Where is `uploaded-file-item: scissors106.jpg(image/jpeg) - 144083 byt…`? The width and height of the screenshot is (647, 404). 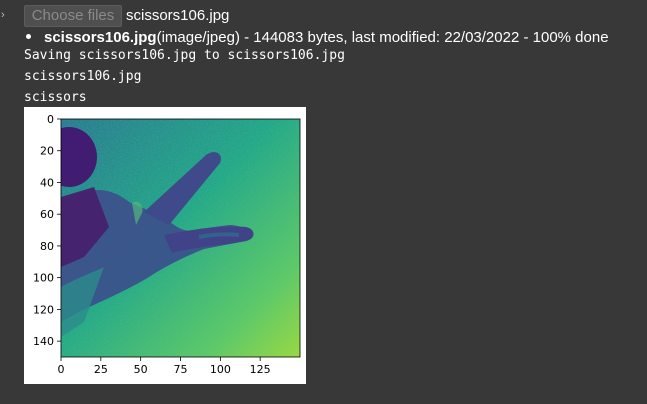 uploaded-file-item: scissors106.jpg(image/jpeg) - 144083 byt… is located at coordinates (317, 38).